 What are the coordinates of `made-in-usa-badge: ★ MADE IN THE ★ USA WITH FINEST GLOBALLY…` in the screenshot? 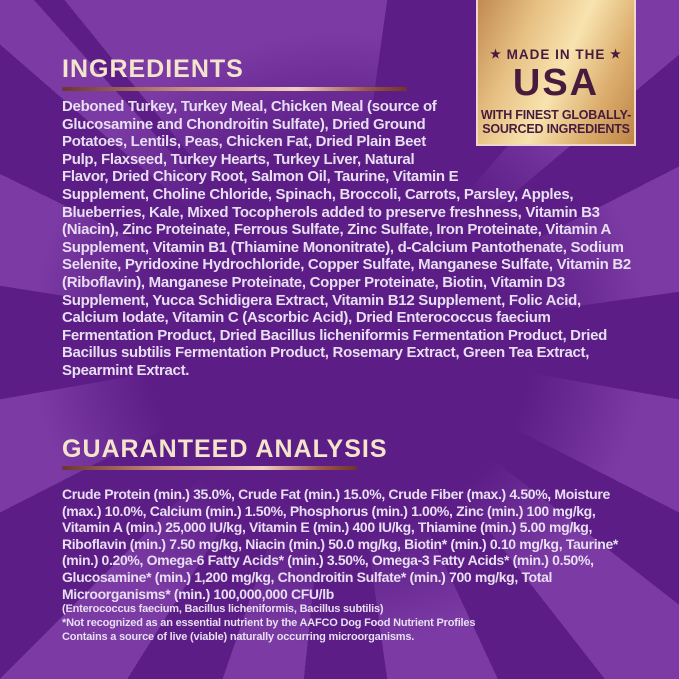 It's located at (556, 73).